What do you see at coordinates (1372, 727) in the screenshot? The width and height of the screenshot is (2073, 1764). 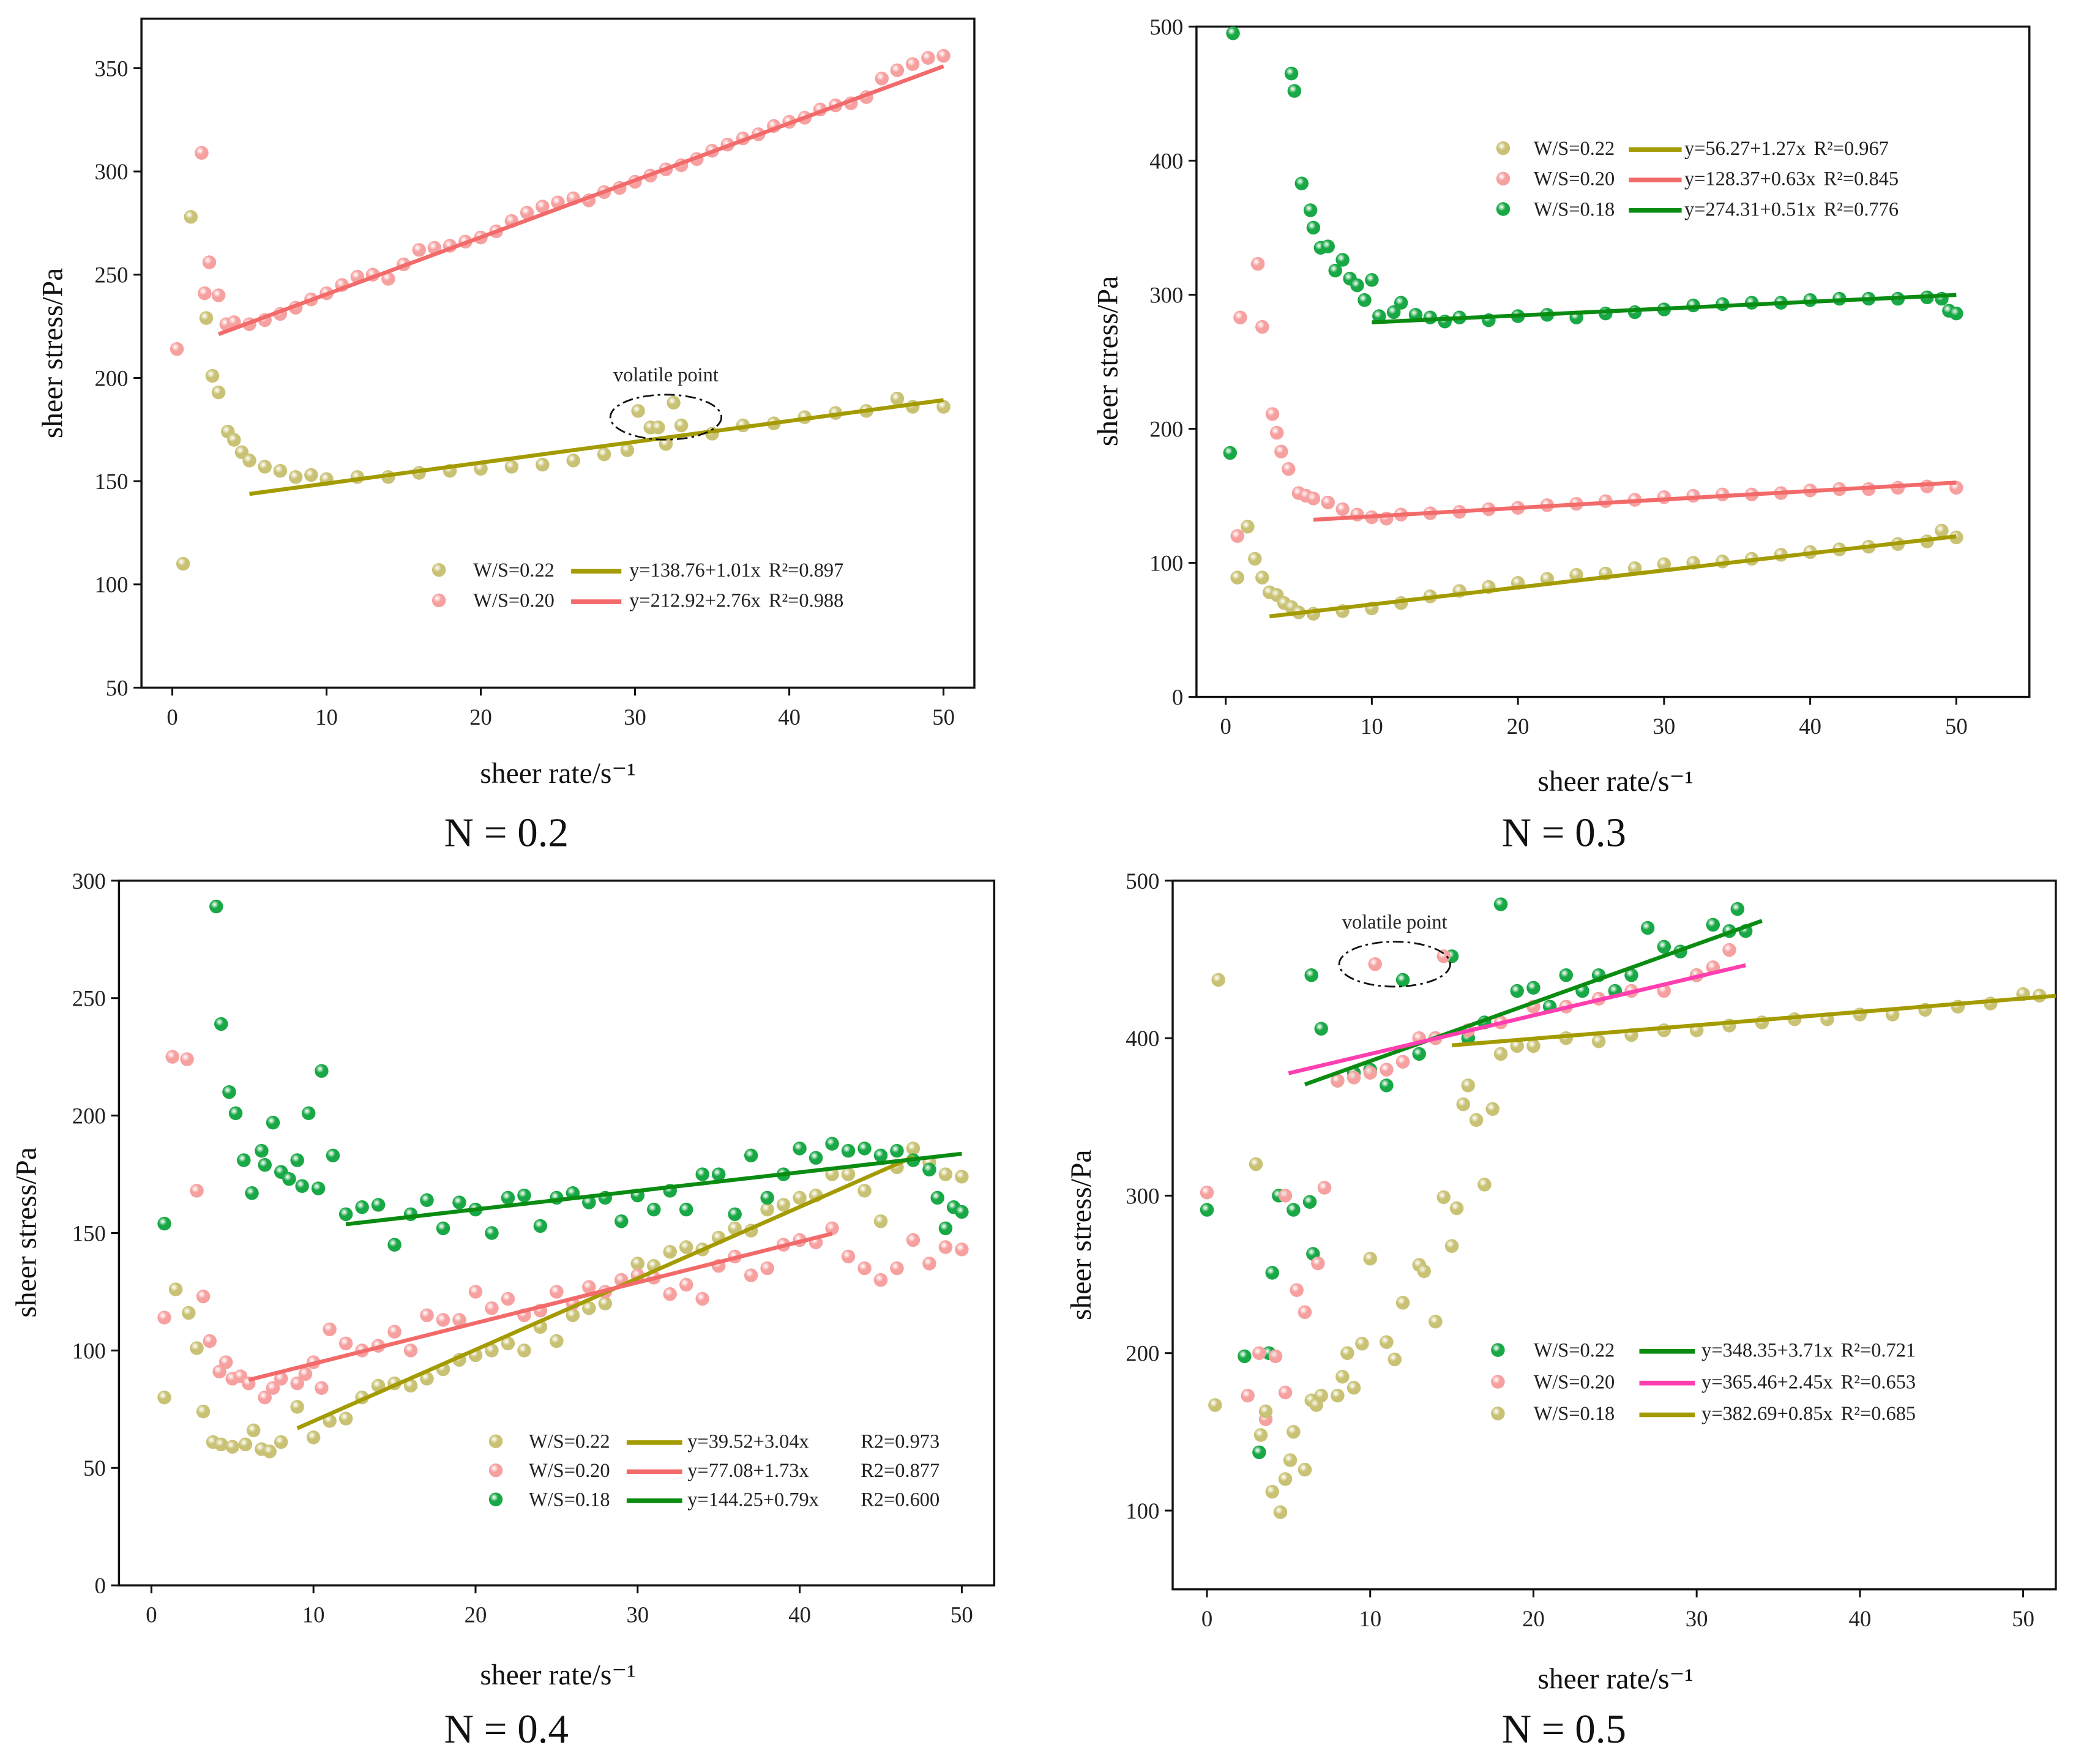 I see `x-tick-label: 10` at bounding box center [1372, 727].